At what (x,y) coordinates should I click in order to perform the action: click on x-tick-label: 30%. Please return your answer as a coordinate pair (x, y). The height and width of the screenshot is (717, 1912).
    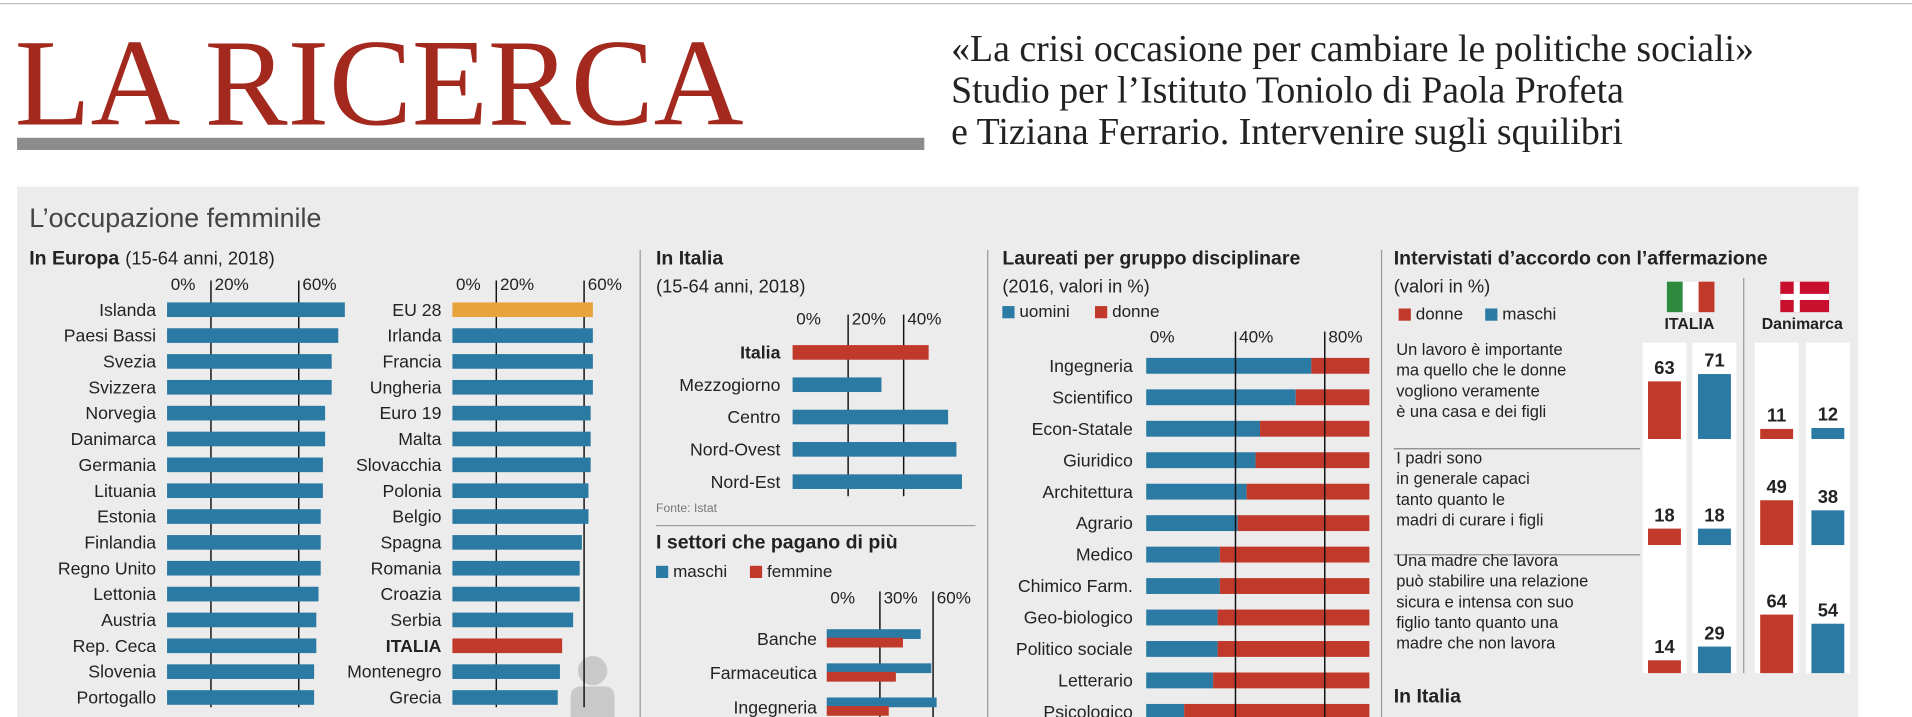
    Looking at the image, I should click on (901, 598).